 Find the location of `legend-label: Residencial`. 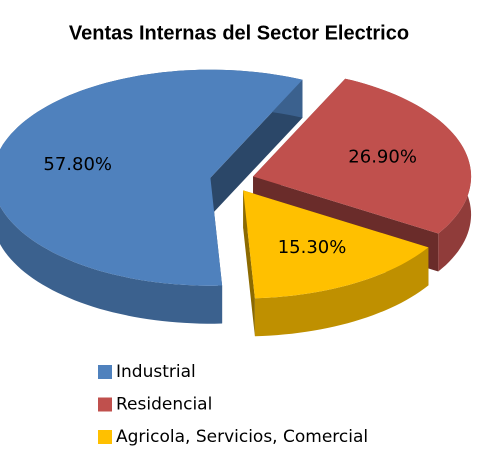

legend-label: Residencial is located at coordinates (164, 405).